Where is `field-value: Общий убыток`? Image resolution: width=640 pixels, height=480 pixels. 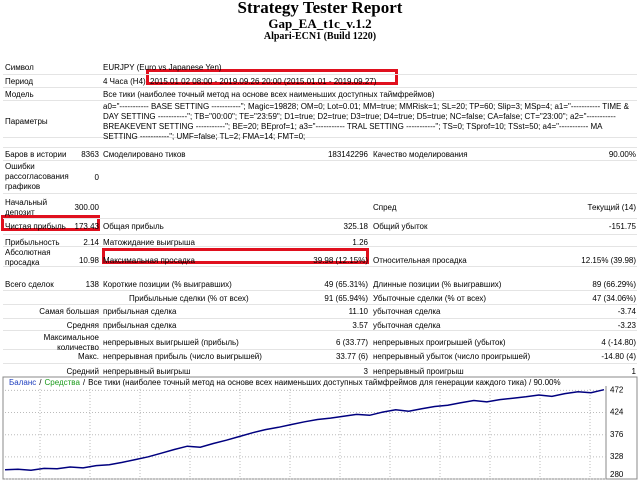 field-value: Общий убыток is located at coordinates (400, 226).